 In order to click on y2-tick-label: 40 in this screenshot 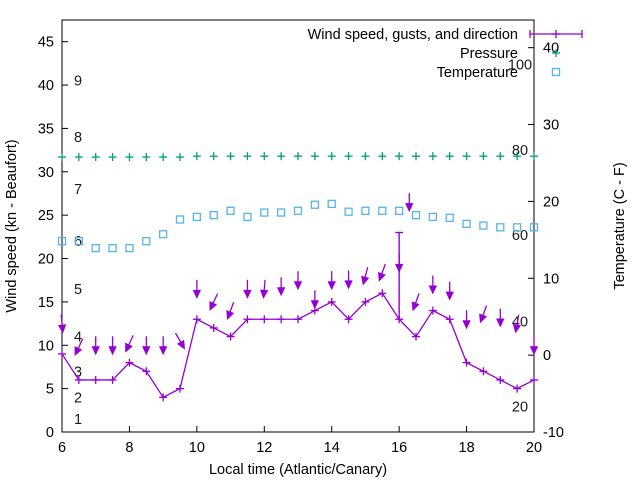, I will do `click(551, 49)`.